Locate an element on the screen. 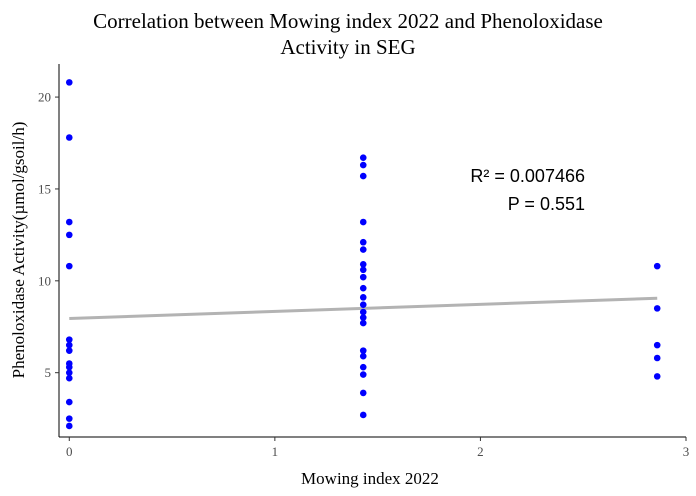 The height and width of the screenshot is (496, 696). p-value-annotation: P = 0.551 is located at coordinates (546, 204).